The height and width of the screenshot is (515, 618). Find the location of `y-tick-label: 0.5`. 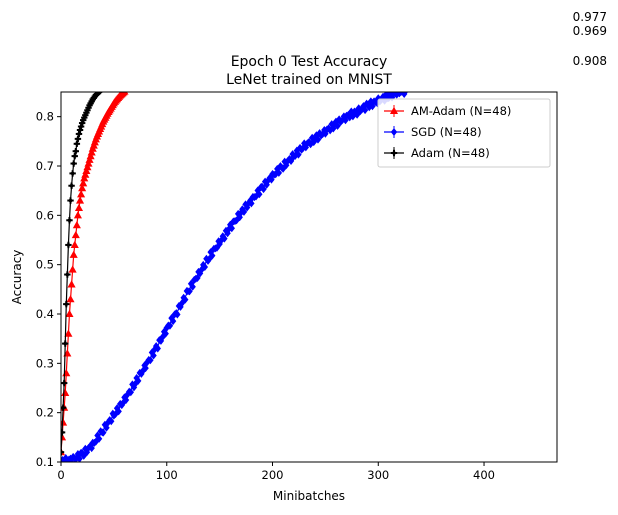

y-tick-label: 0.5 is located at coordinates (45, 265).